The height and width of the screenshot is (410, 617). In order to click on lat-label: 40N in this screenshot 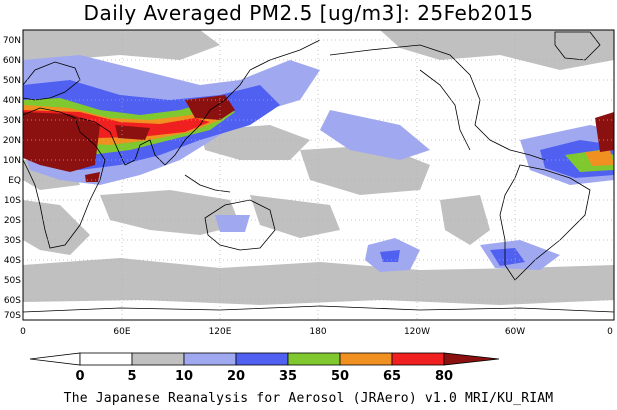, I will do `click(12, 101)`.